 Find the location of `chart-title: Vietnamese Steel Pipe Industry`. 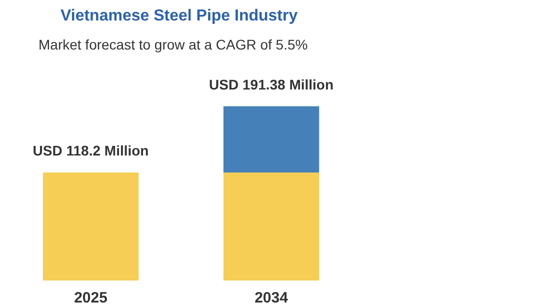

chart-title: Vietnamese Steel Pipe Industry is located at coordinates (179, 16).